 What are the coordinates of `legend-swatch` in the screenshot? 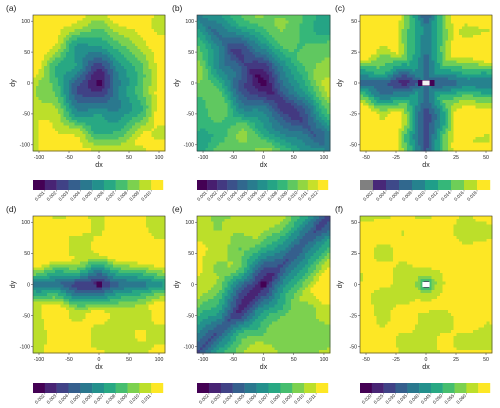 It's located at (145, 185).